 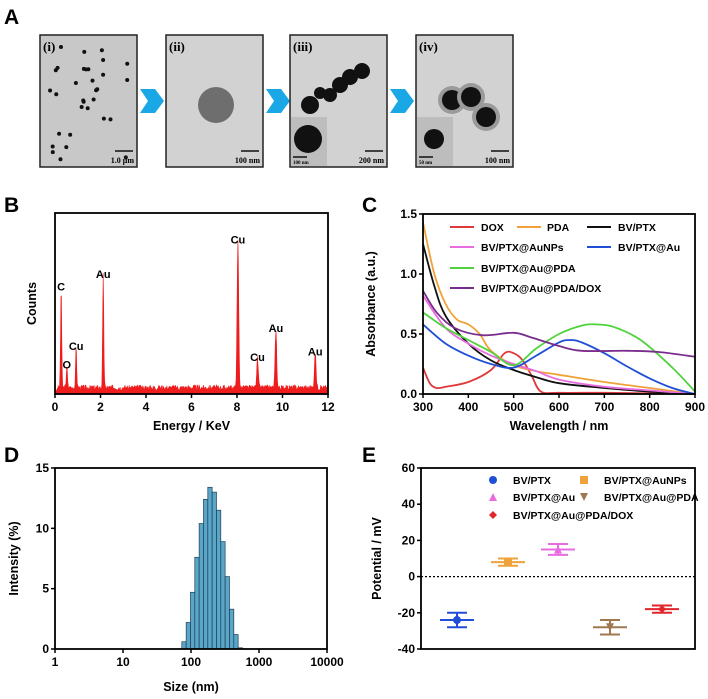 I want to click on x-tick-label: 12, so click(x=328, y=407).